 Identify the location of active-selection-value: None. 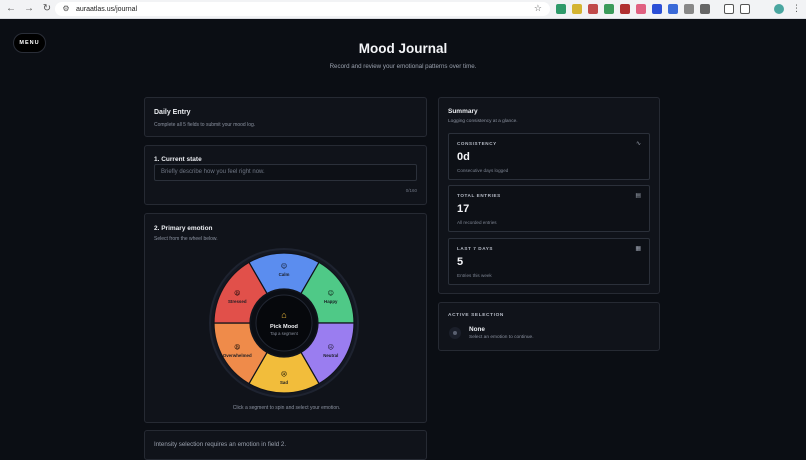
(477, 329).